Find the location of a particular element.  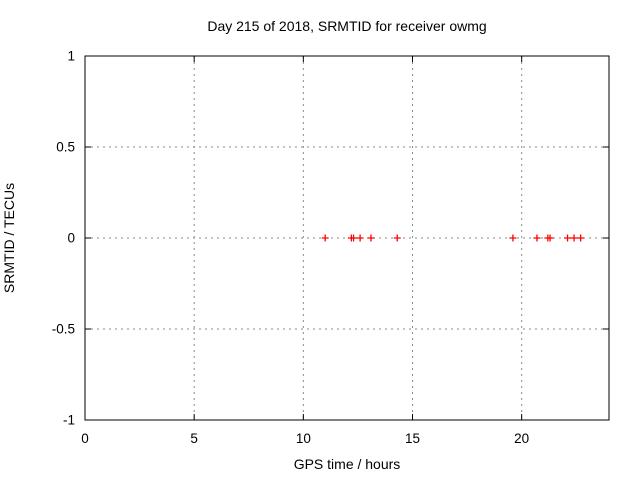

x-axis-label: GPS time / hours is located at coordinates (347, 464).